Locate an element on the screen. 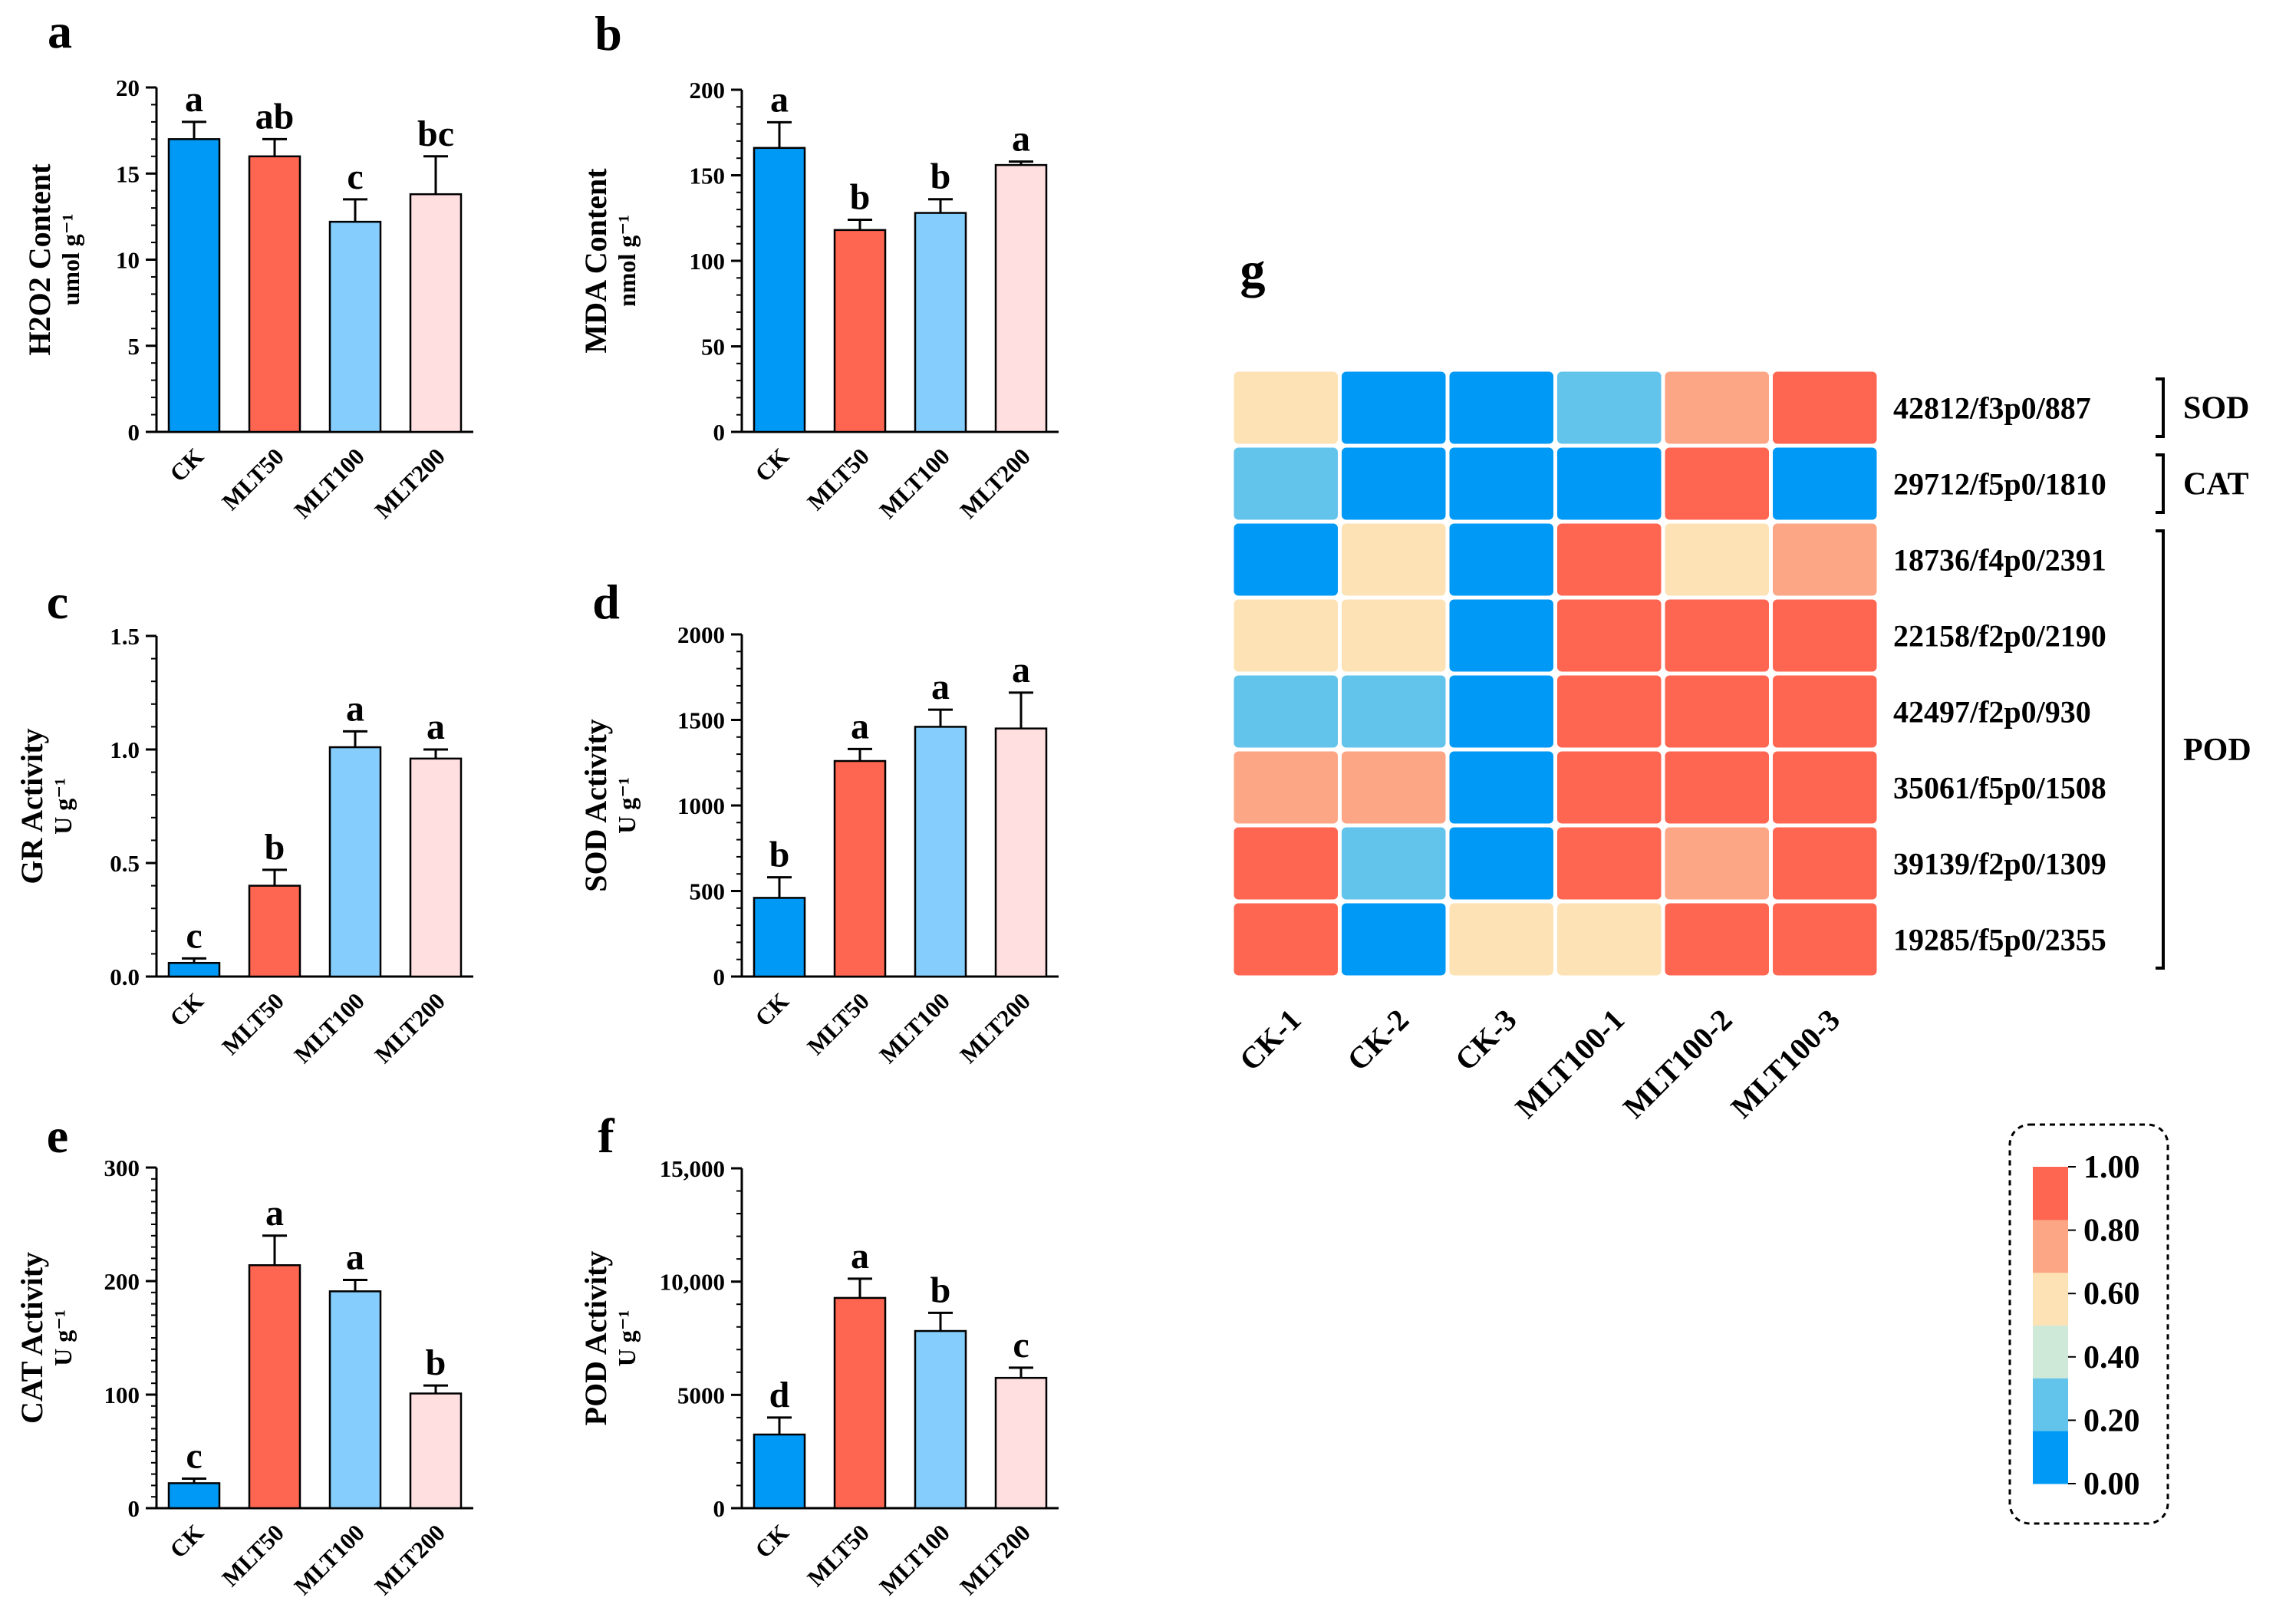 The image size is (2276, 1624). significance-letter: ab is located at coordinates (275, 116).